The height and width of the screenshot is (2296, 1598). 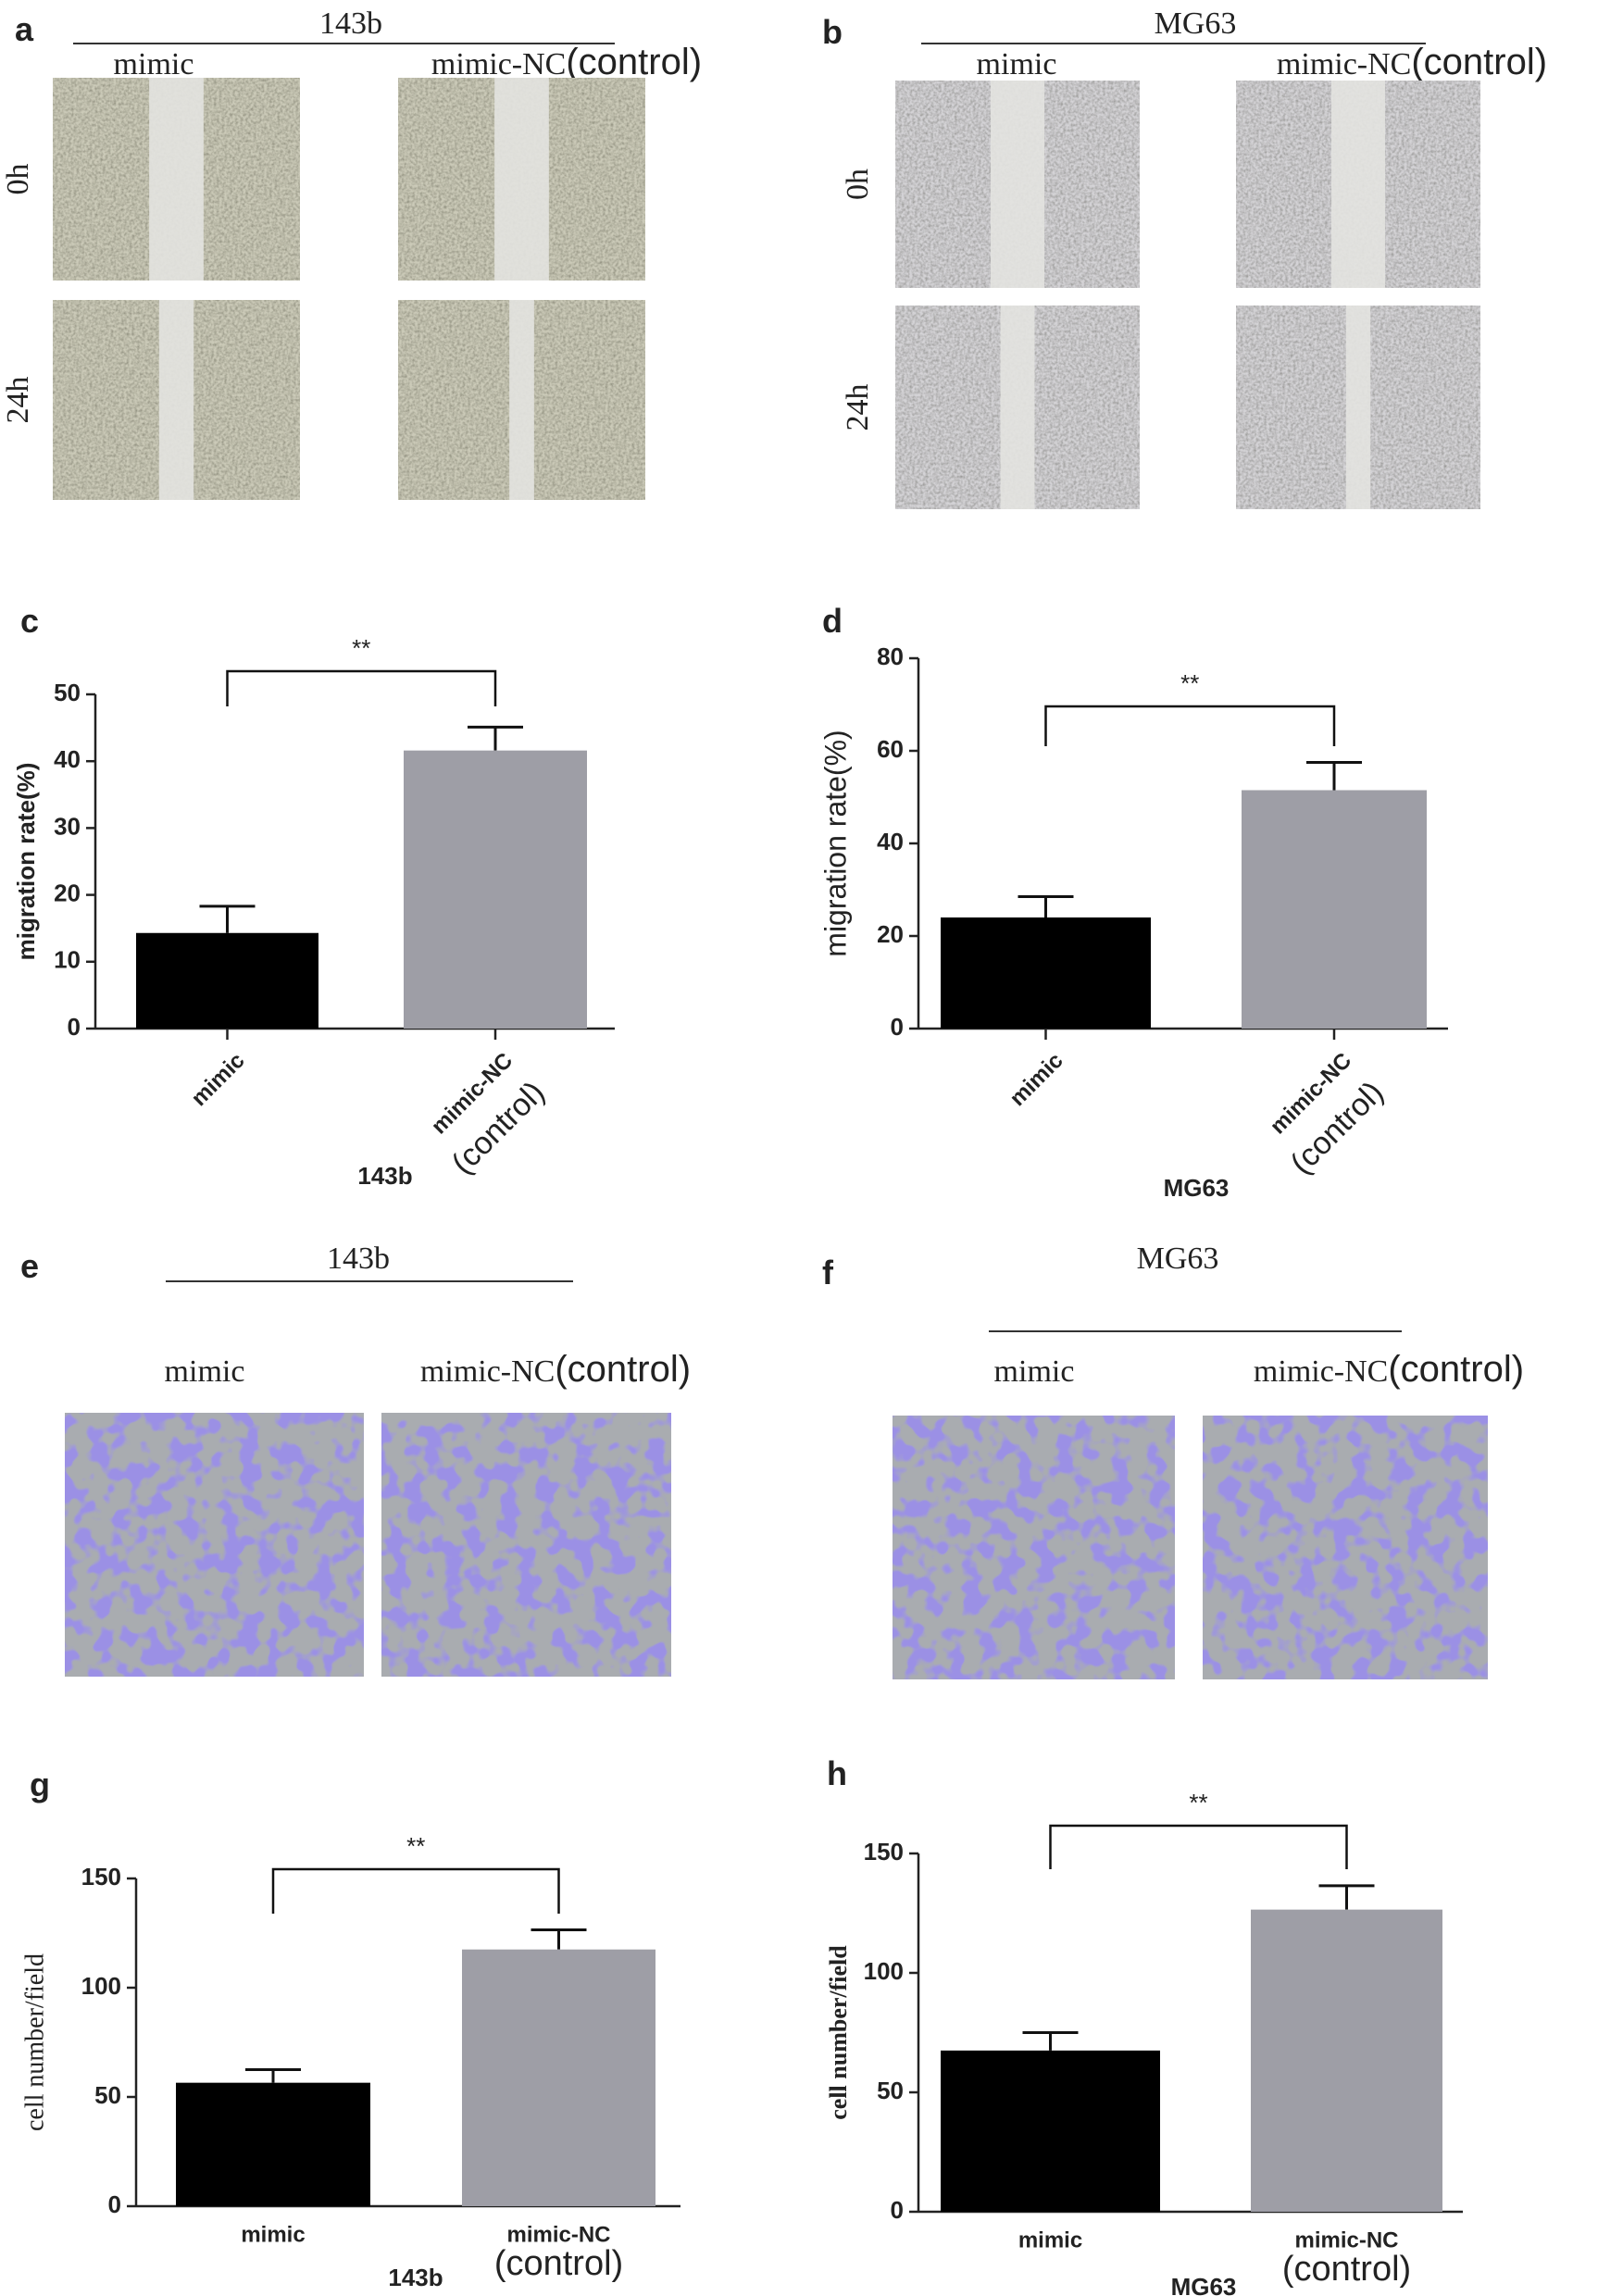 I want to click on y-tick-label: 80, so click(x=890, y=656).